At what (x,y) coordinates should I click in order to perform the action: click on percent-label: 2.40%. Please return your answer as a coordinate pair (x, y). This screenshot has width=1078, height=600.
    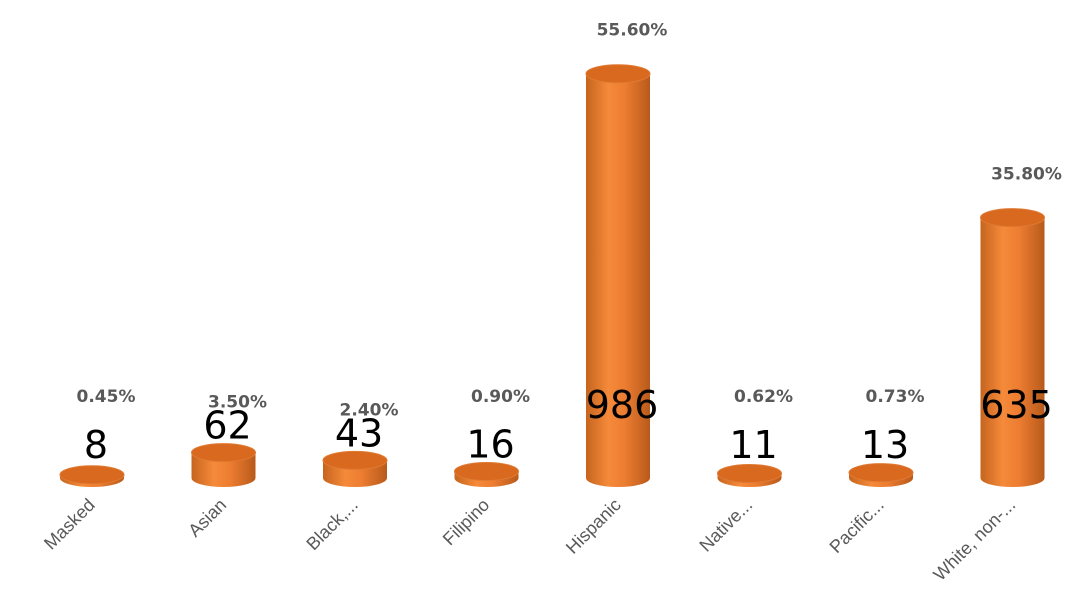
    Looking at the image, I should click on (369, 410).